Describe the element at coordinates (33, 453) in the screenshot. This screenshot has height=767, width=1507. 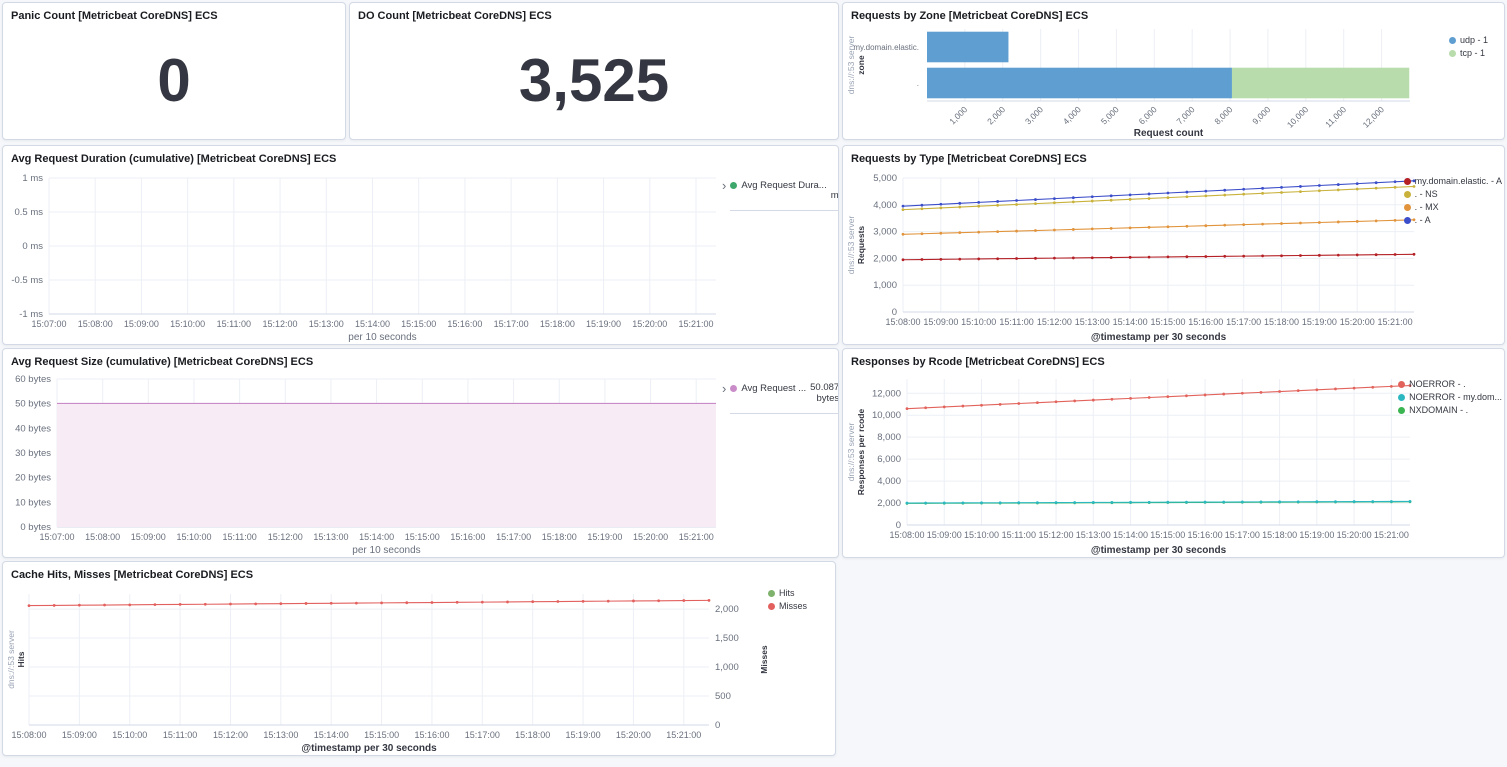
I see `svg-text: 30 bytes` at that location.